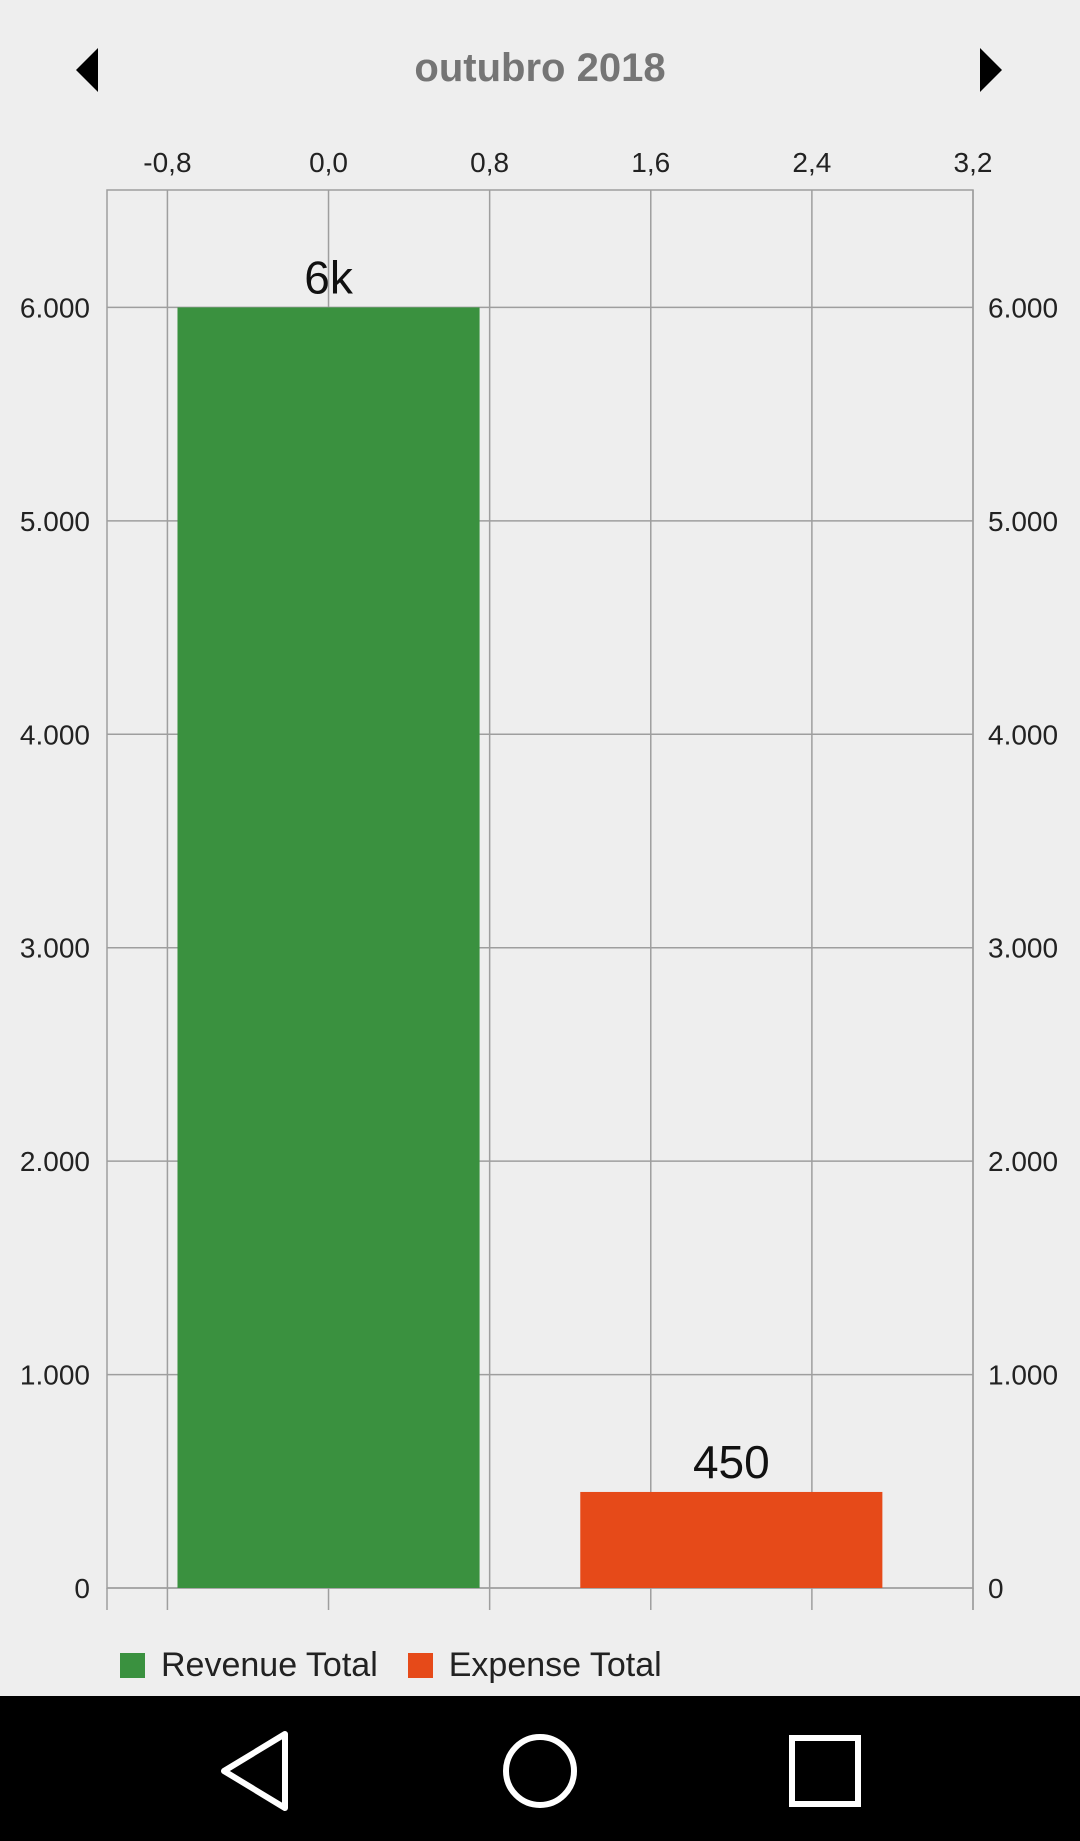 The height and width of the screenshot is (1841, 1080). What do you see at coordinates (328, 162) in the screenshot?
I see `x-tick-label: 0,0` at bounding box center [328, 162].